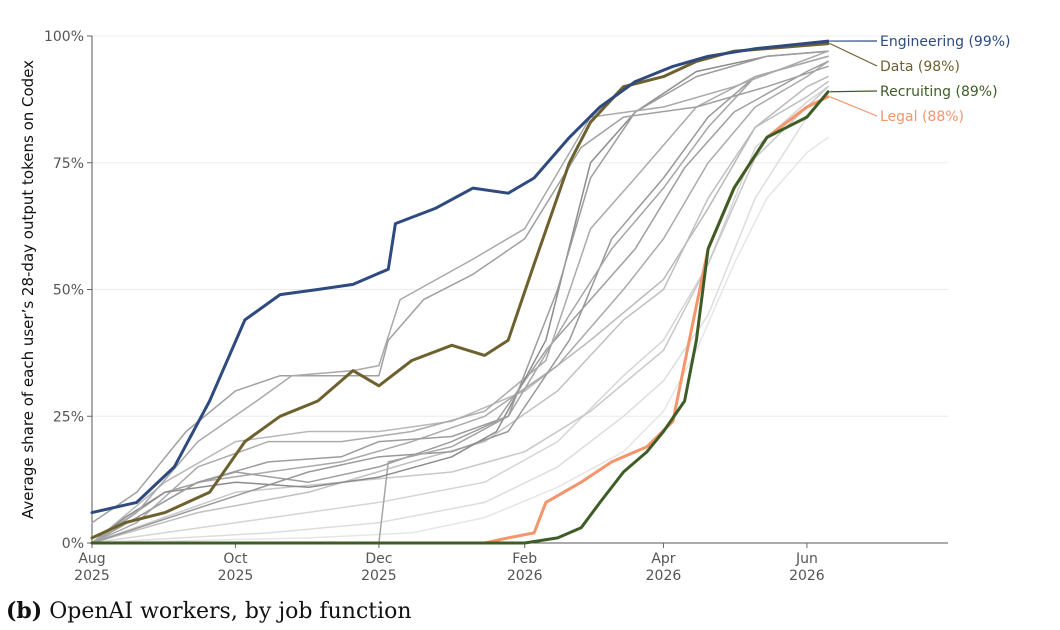  I want to click on label-leader-legal, so click(853, 106).